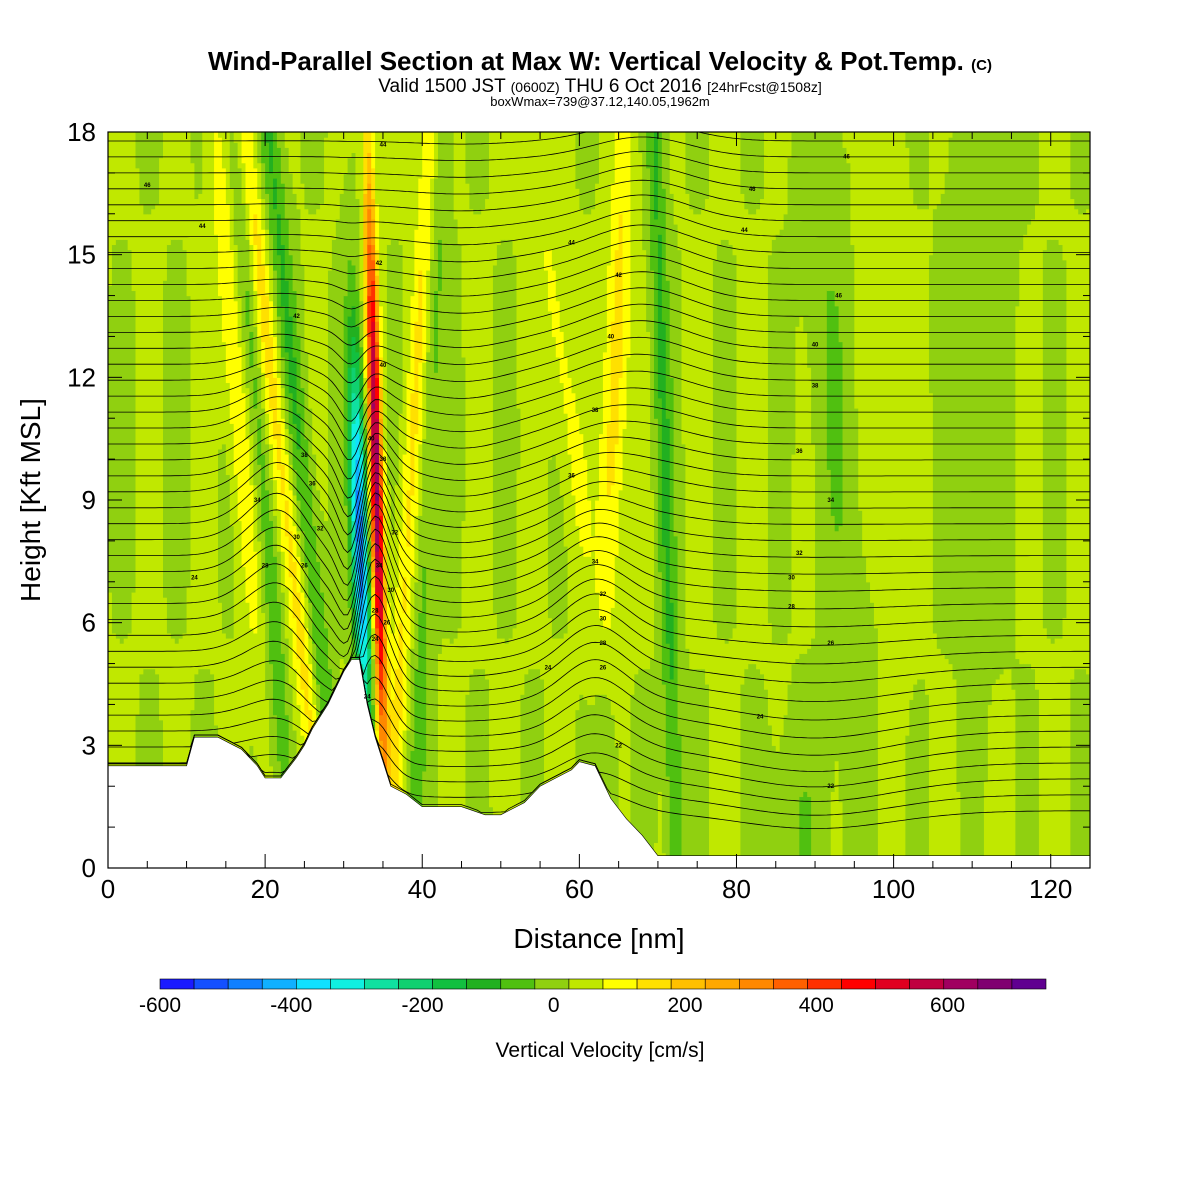  I want to click on contour-label: 28, so click(265, 566).